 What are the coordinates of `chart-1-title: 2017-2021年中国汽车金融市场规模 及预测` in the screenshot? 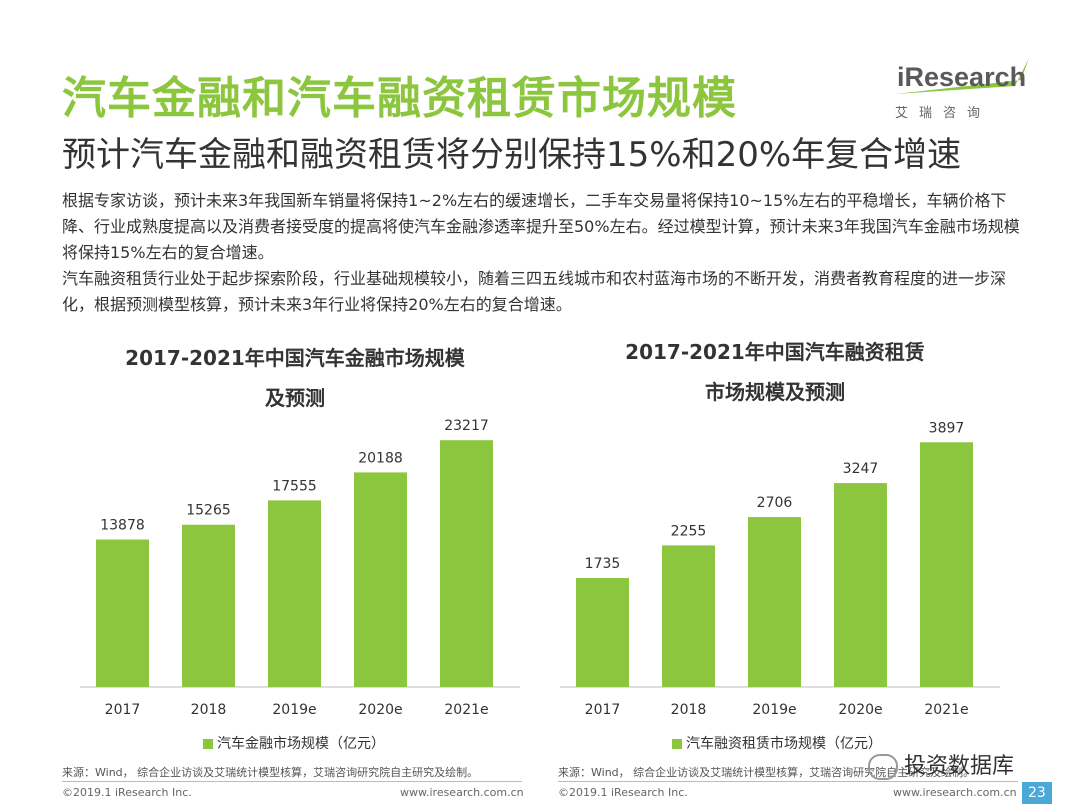 It's located at (295, 378).